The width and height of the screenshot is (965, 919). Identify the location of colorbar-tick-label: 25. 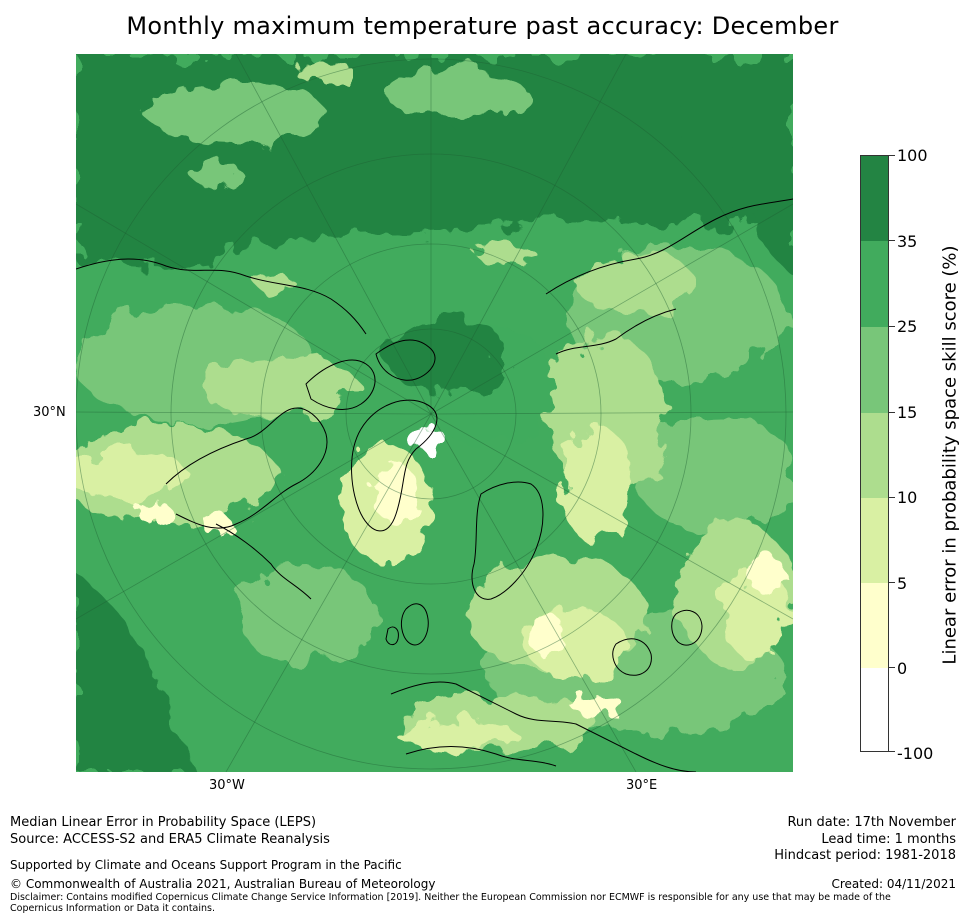
(907, 326).